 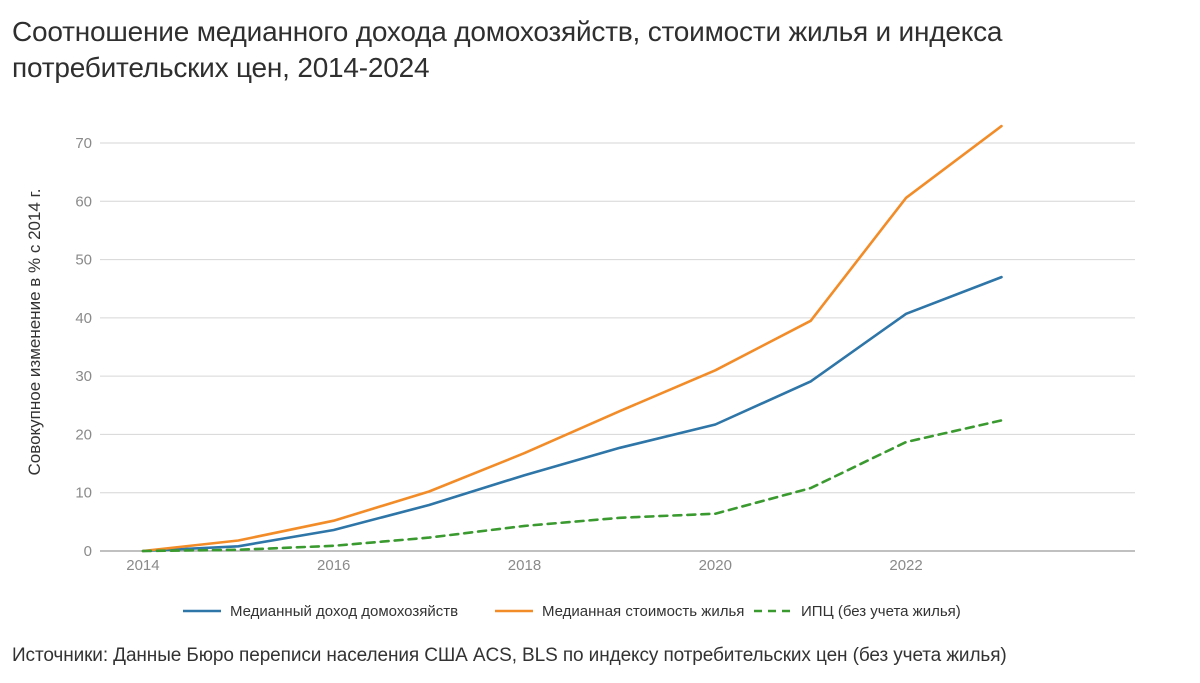 What do you see at coordinates (83, 318) in the screenshot?
I see `y-tick-label: 40` at bounding box center [83, 318].